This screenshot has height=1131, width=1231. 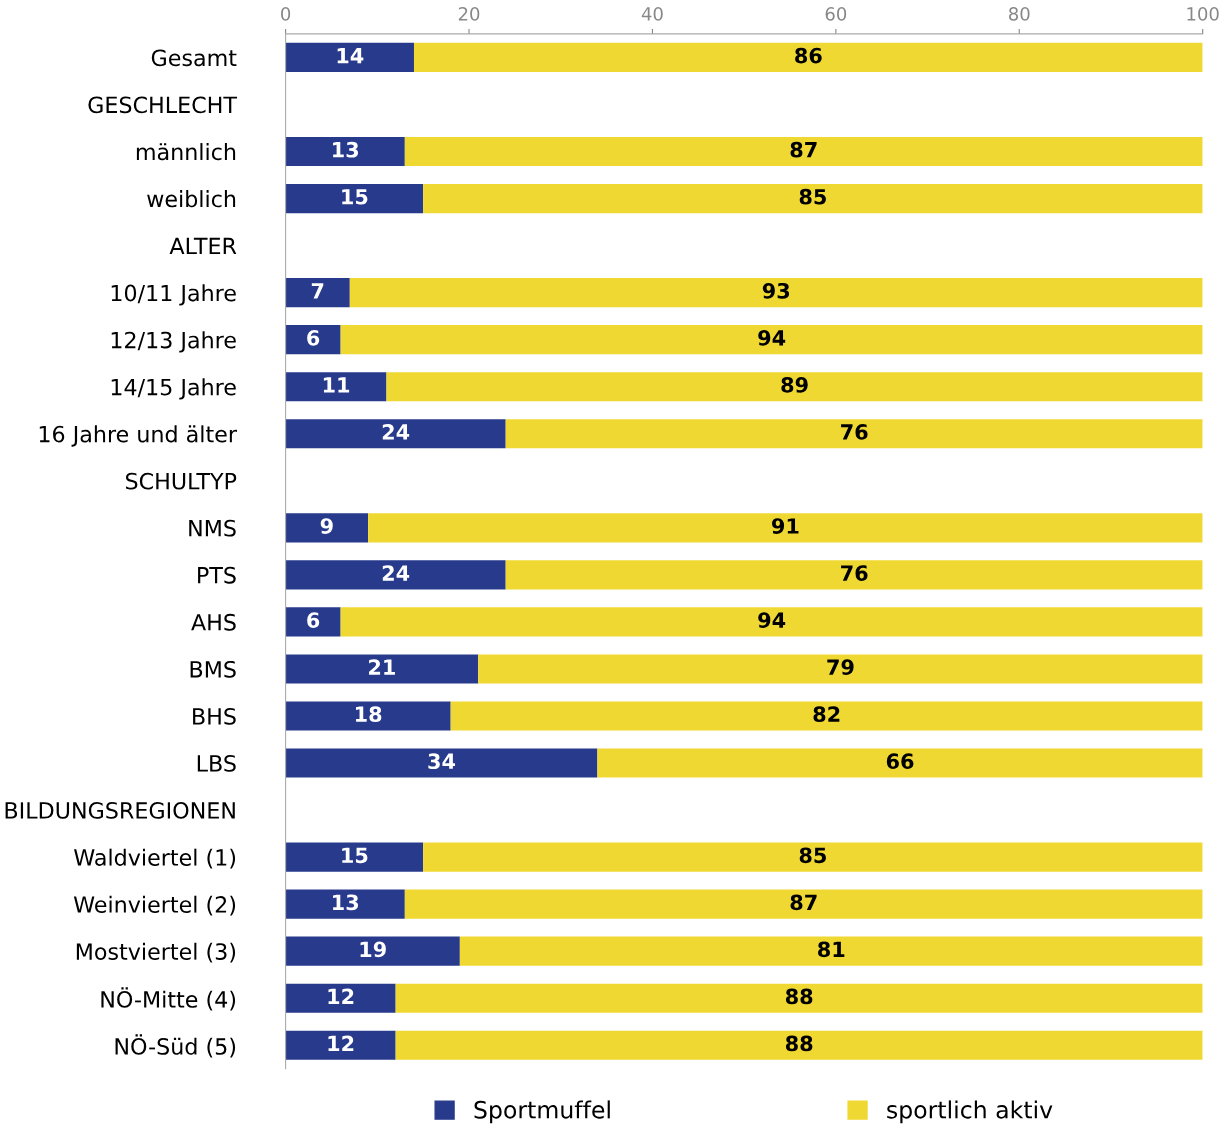 I want to click on data-label: 11, so click(x=336, y=385).